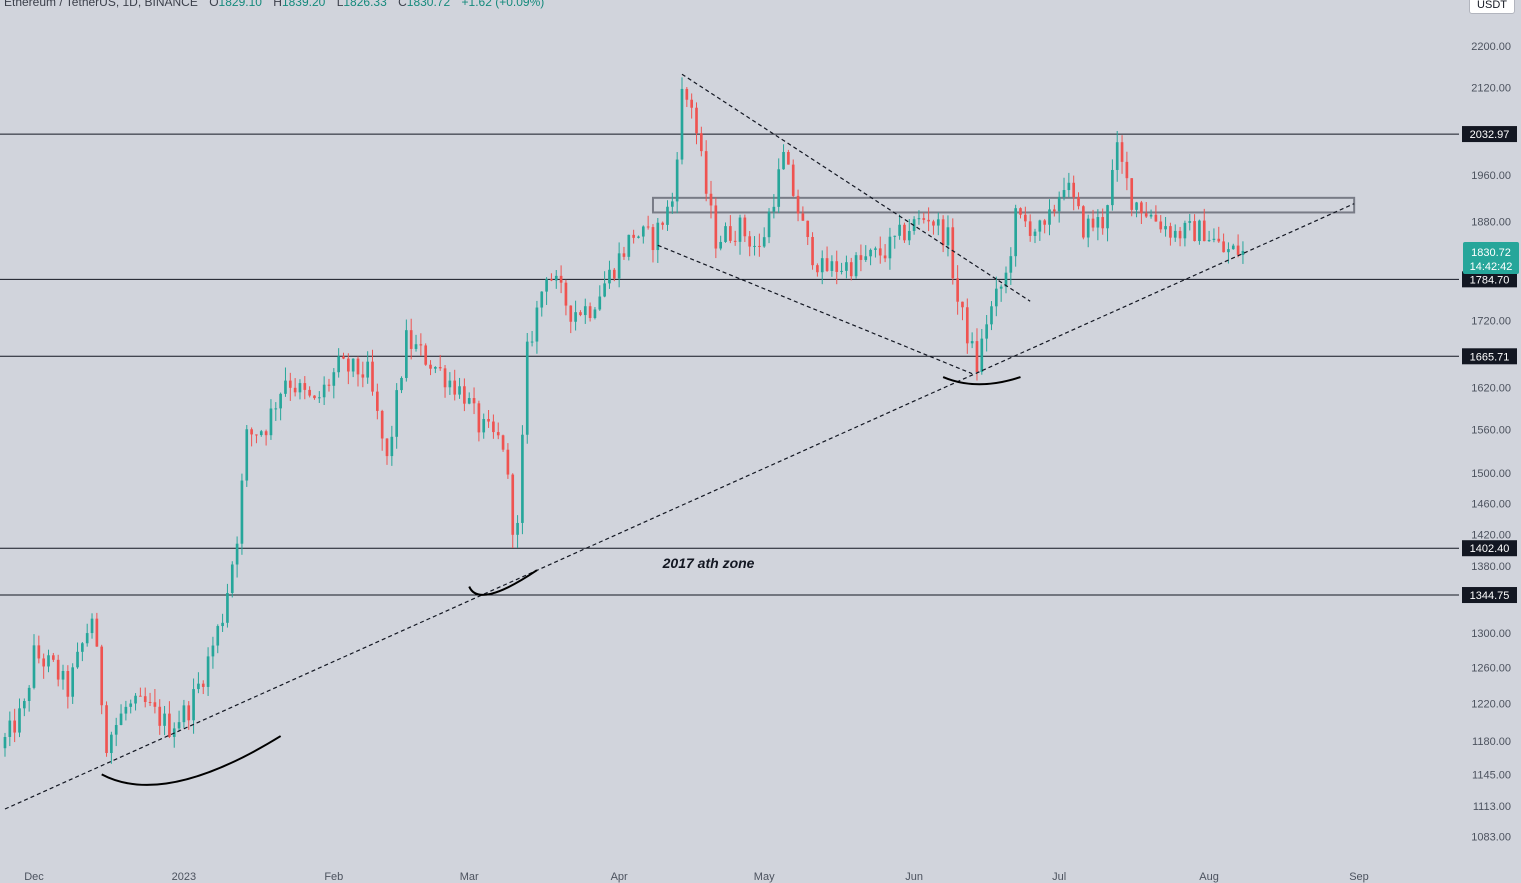 This screenshot has width=1521, height=883. What do you see at coordinates (191, 760) in the screenshot?
I see `curve-arc` at bounding box center [191, 760].